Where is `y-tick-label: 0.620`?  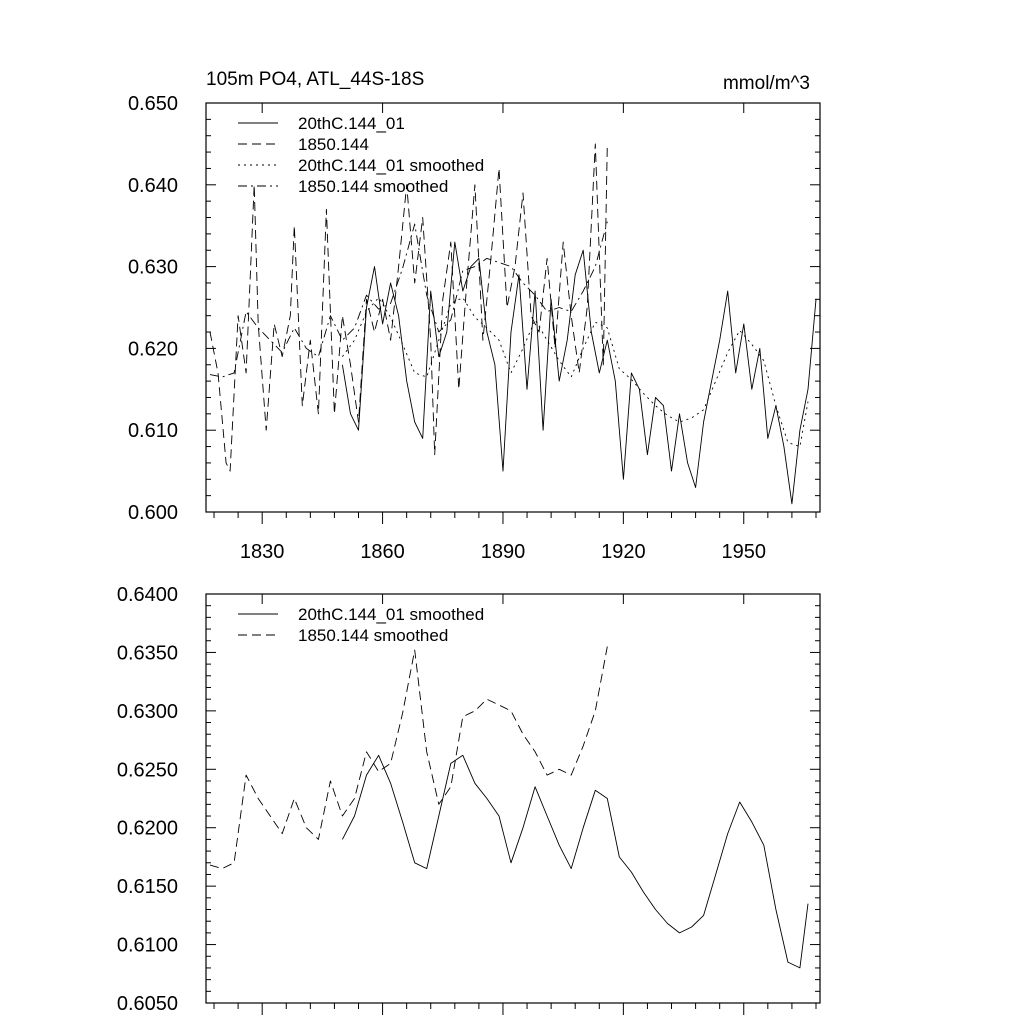
y-tick-label: 0.620 is located at coordinates (153, 349).